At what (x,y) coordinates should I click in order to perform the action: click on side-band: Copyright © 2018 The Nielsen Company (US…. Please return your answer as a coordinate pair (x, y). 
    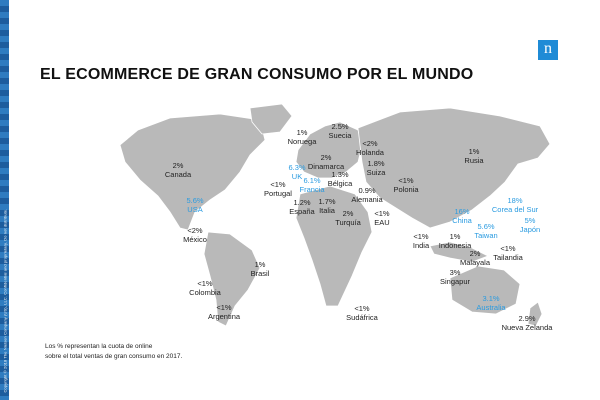
    Looking at the image, I should click on (4, 200).